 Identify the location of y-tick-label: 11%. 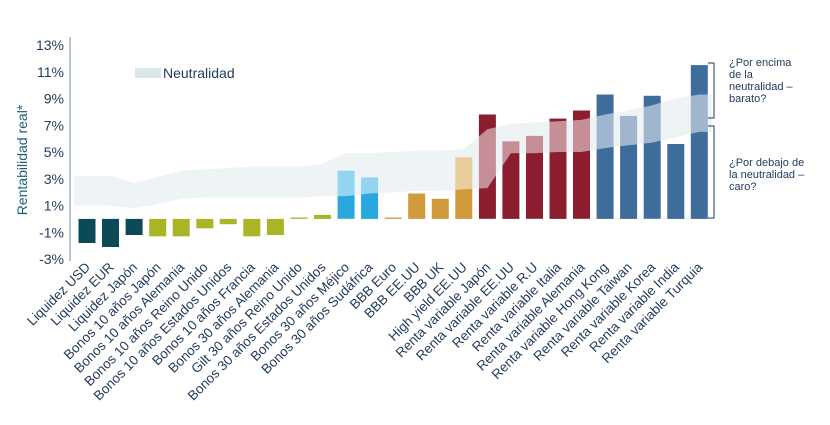
(50, 72).